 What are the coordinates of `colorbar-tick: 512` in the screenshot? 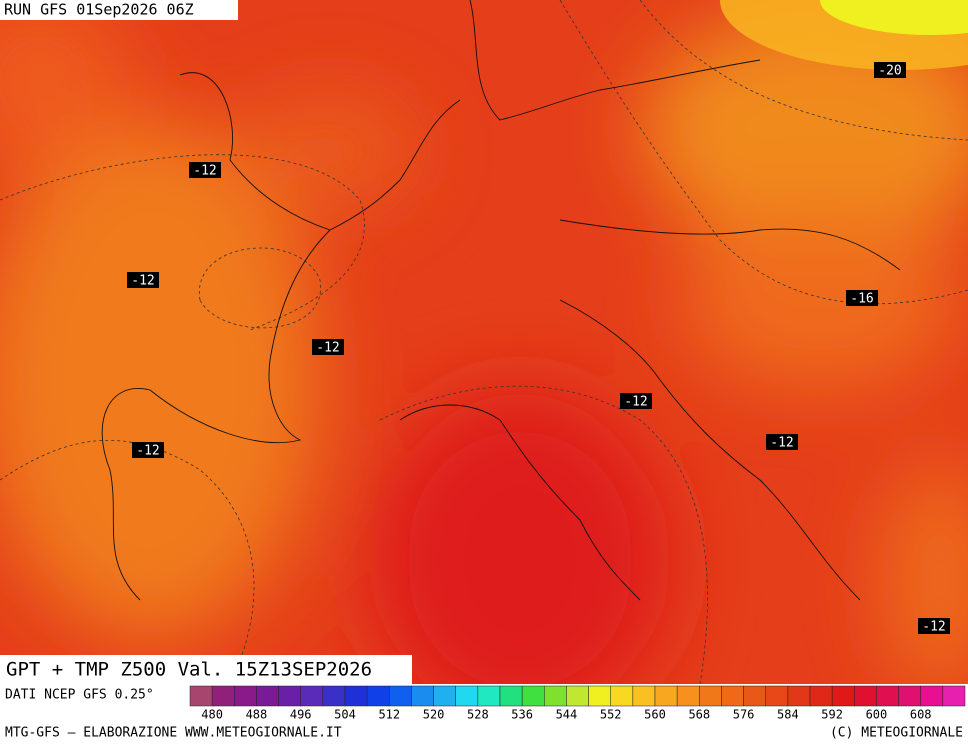 It's located at (389, 715).